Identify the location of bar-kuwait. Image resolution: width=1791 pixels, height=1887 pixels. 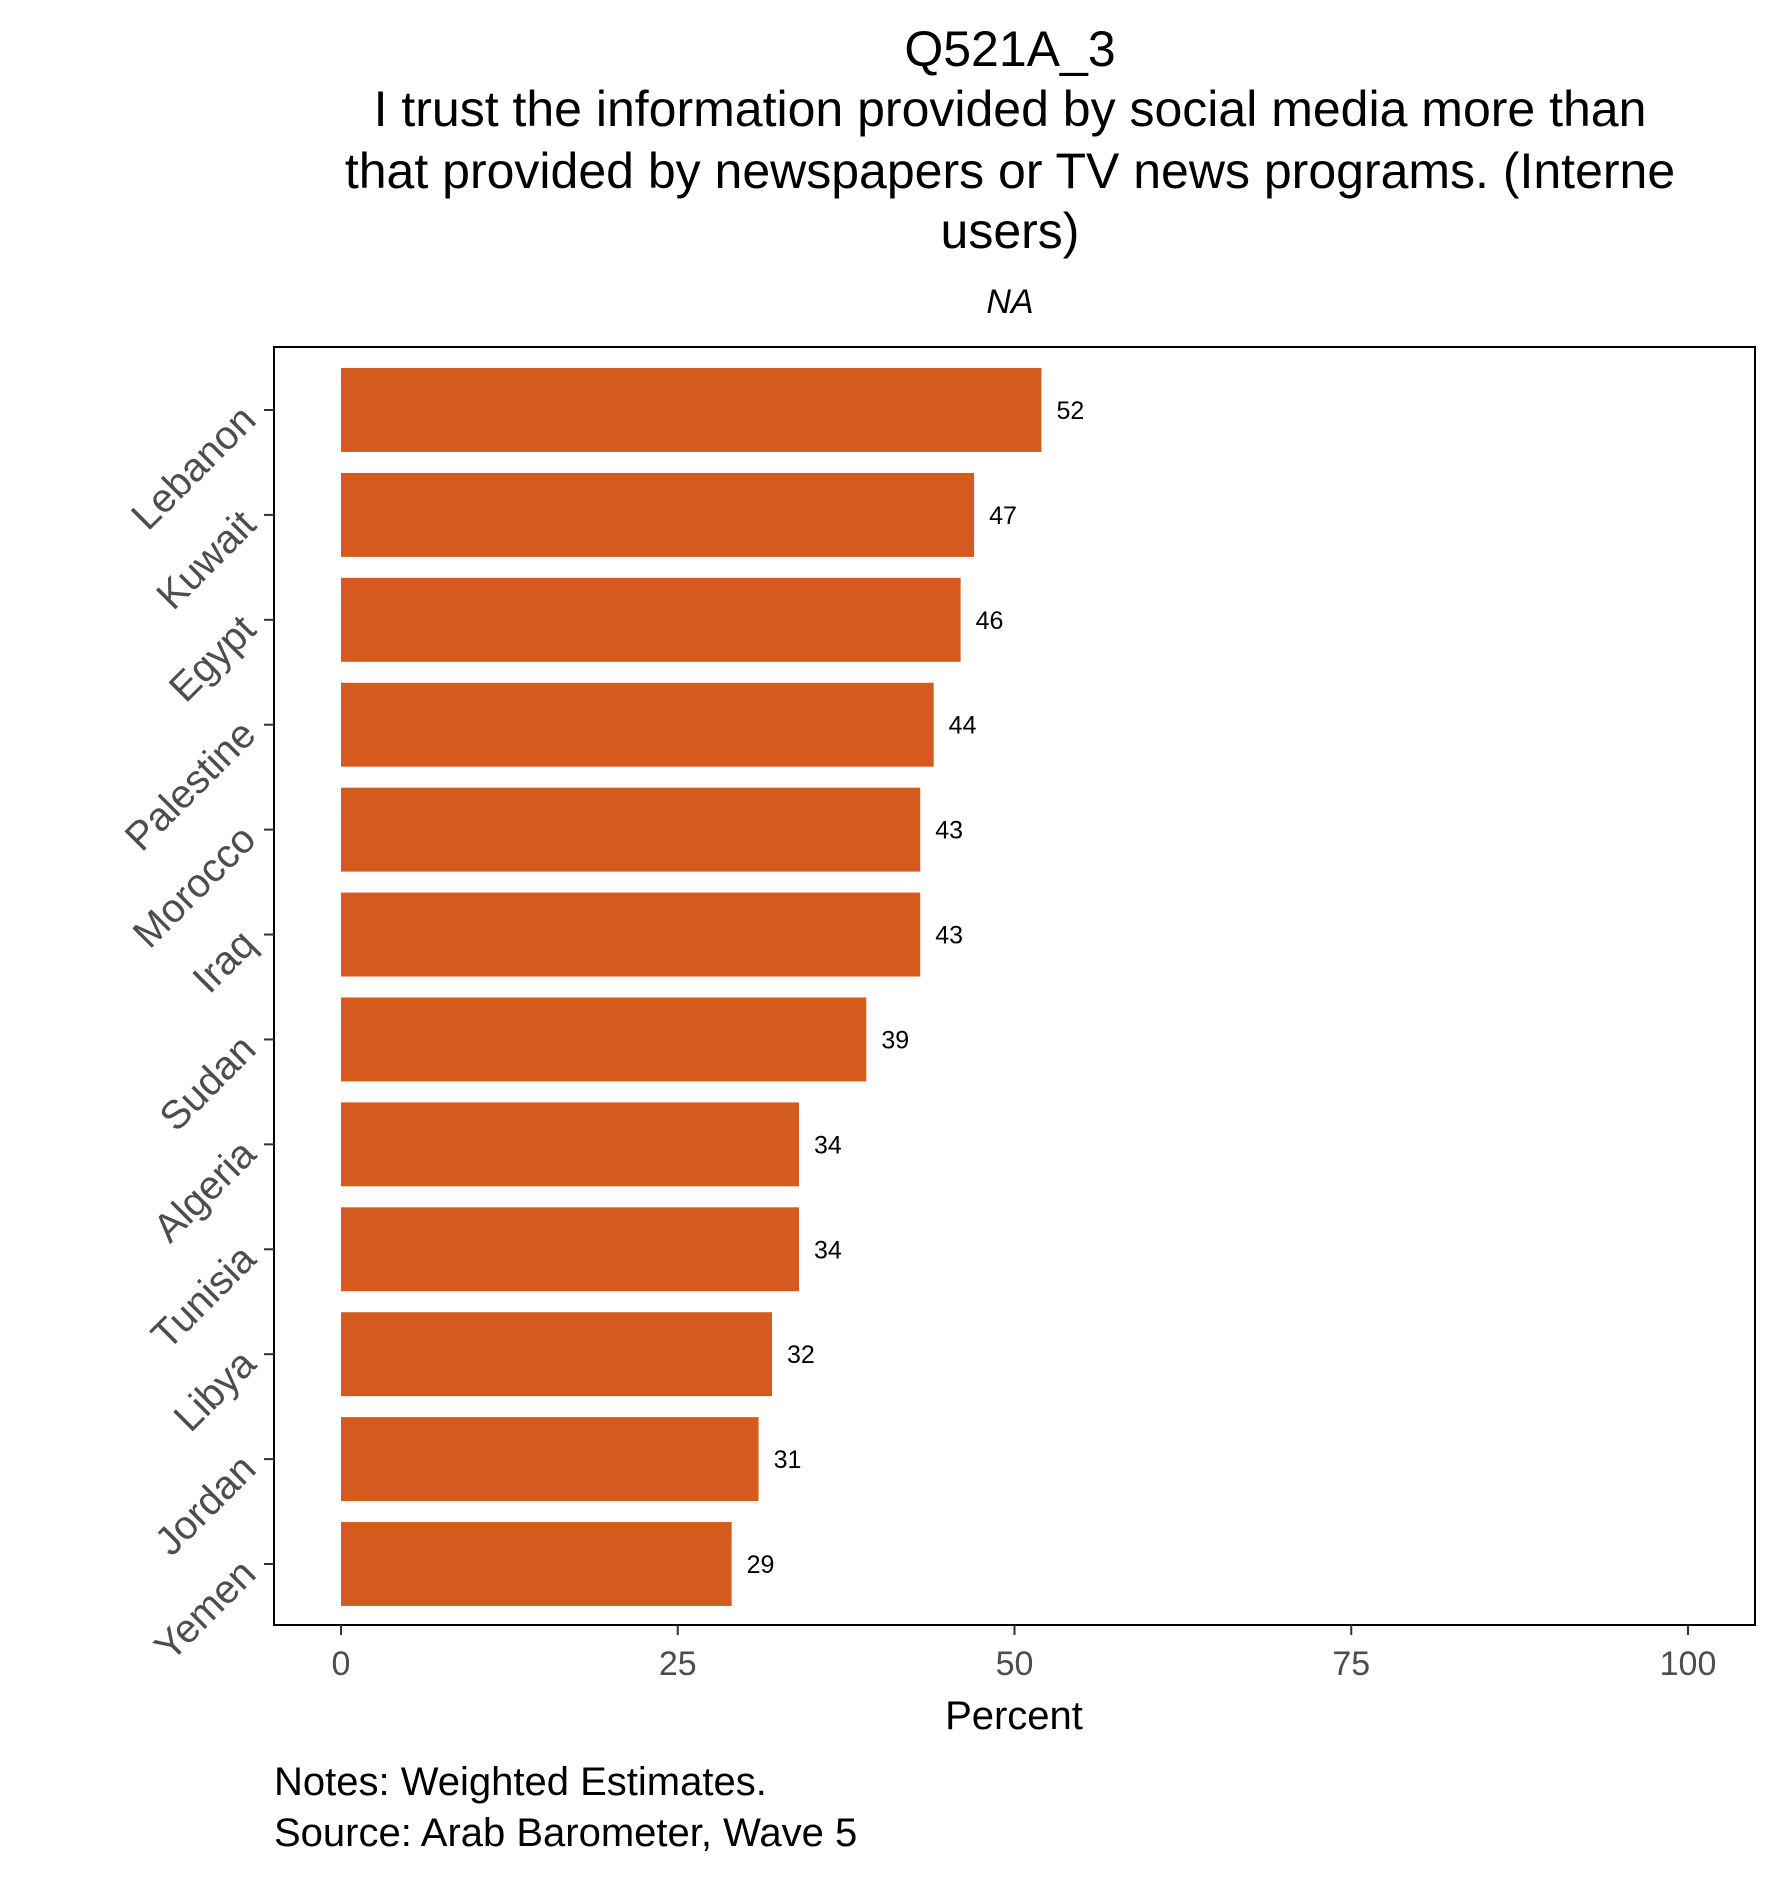
(658, 514).